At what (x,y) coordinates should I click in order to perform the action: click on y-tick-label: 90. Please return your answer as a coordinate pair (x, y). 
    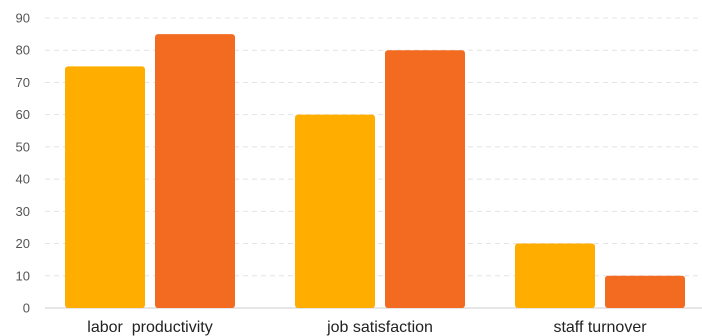
    Looking at the image, I should click on (23, 18).